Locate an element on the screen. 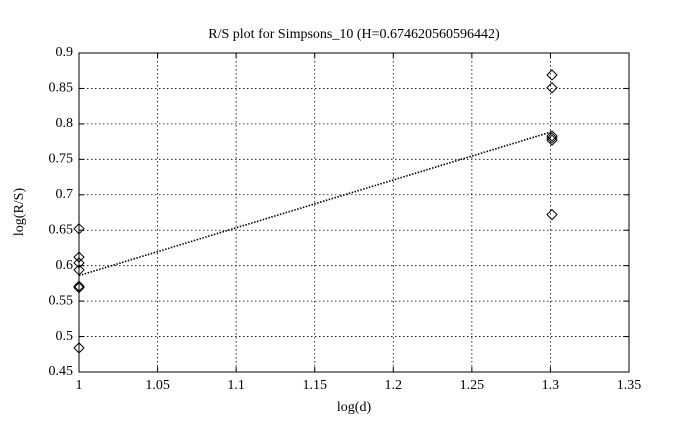 The image size is (691, 430). y-tick-label: 0.7 is located at coordinates (65, 194).